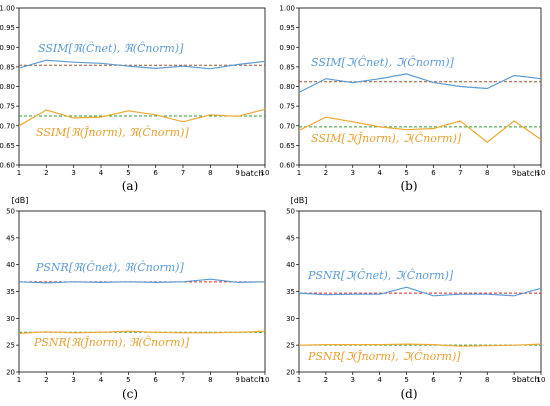 This screenshot has width=550, height=406. What do you see at coordinates (408, 394) in the screenshot?
I see `panel-4-label: (d)` at bounding box center [408, 394].